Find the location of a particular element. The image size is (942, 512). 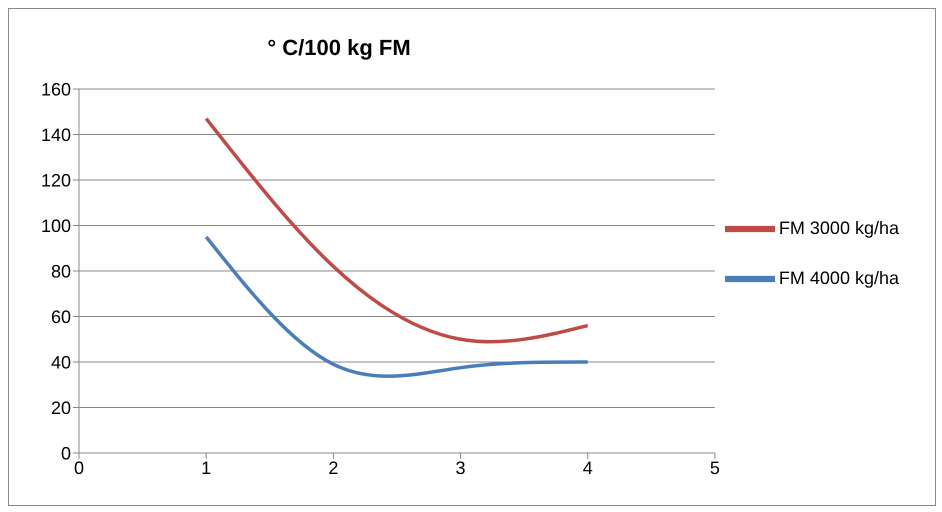

x-tick-label: 2 is located at coordinates (333, 468).